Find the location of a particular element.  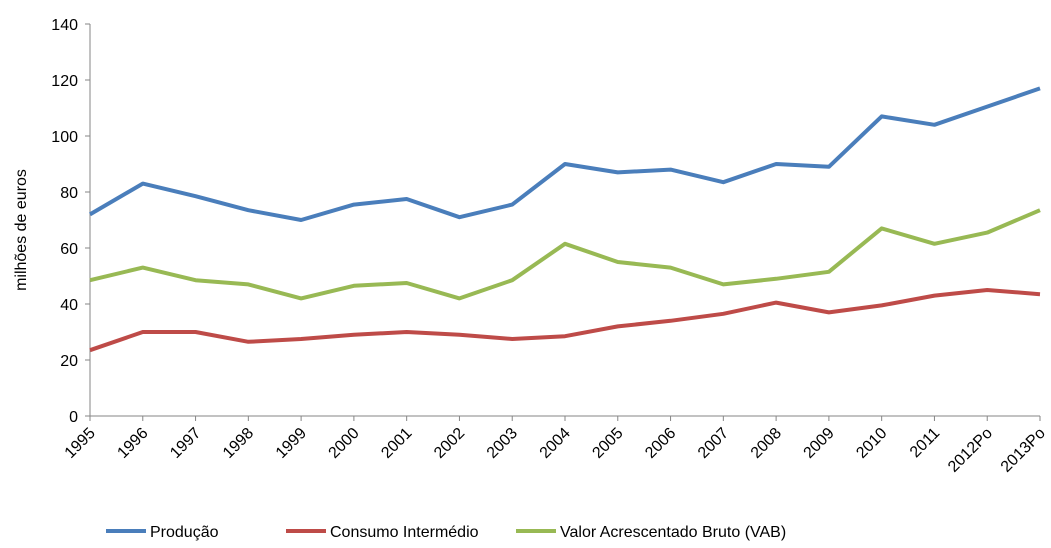

x-tick-label: 1998 is located at coordinates (238, 443).